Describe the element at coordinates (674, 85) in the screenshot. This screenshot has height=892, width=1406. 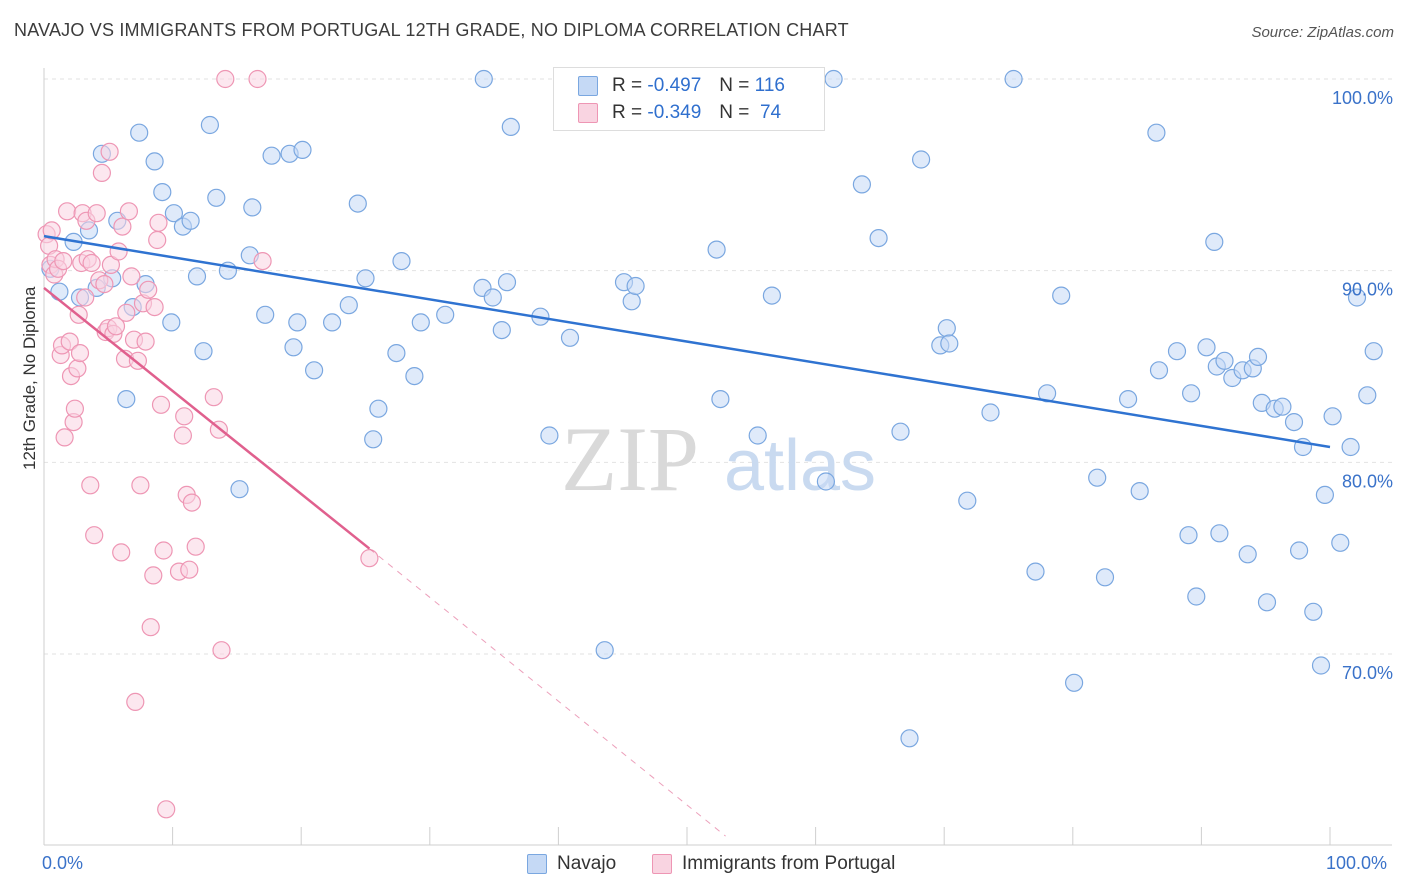
I see `legend-r-value-navajo: -0.497` at that location.